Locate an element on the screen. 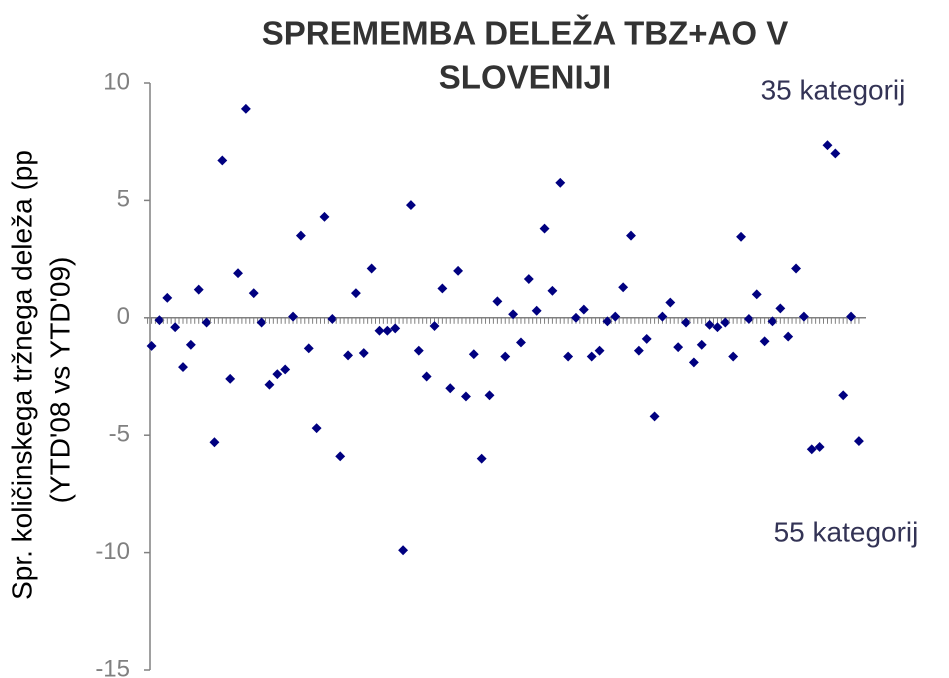 The width and height of the screenshot is (949, 678). annotation: 55 kategorij is located at coordinates (846, 531).